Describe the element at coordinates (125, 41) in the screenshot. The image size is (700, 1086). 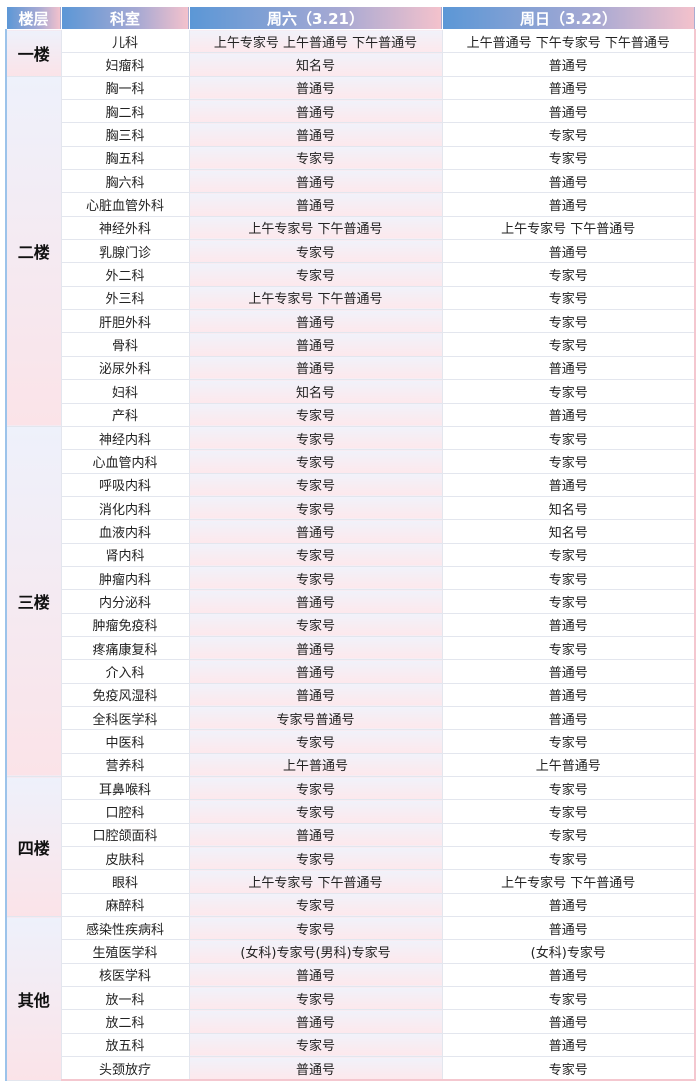
I see `department-cell: 儿科` at that location.